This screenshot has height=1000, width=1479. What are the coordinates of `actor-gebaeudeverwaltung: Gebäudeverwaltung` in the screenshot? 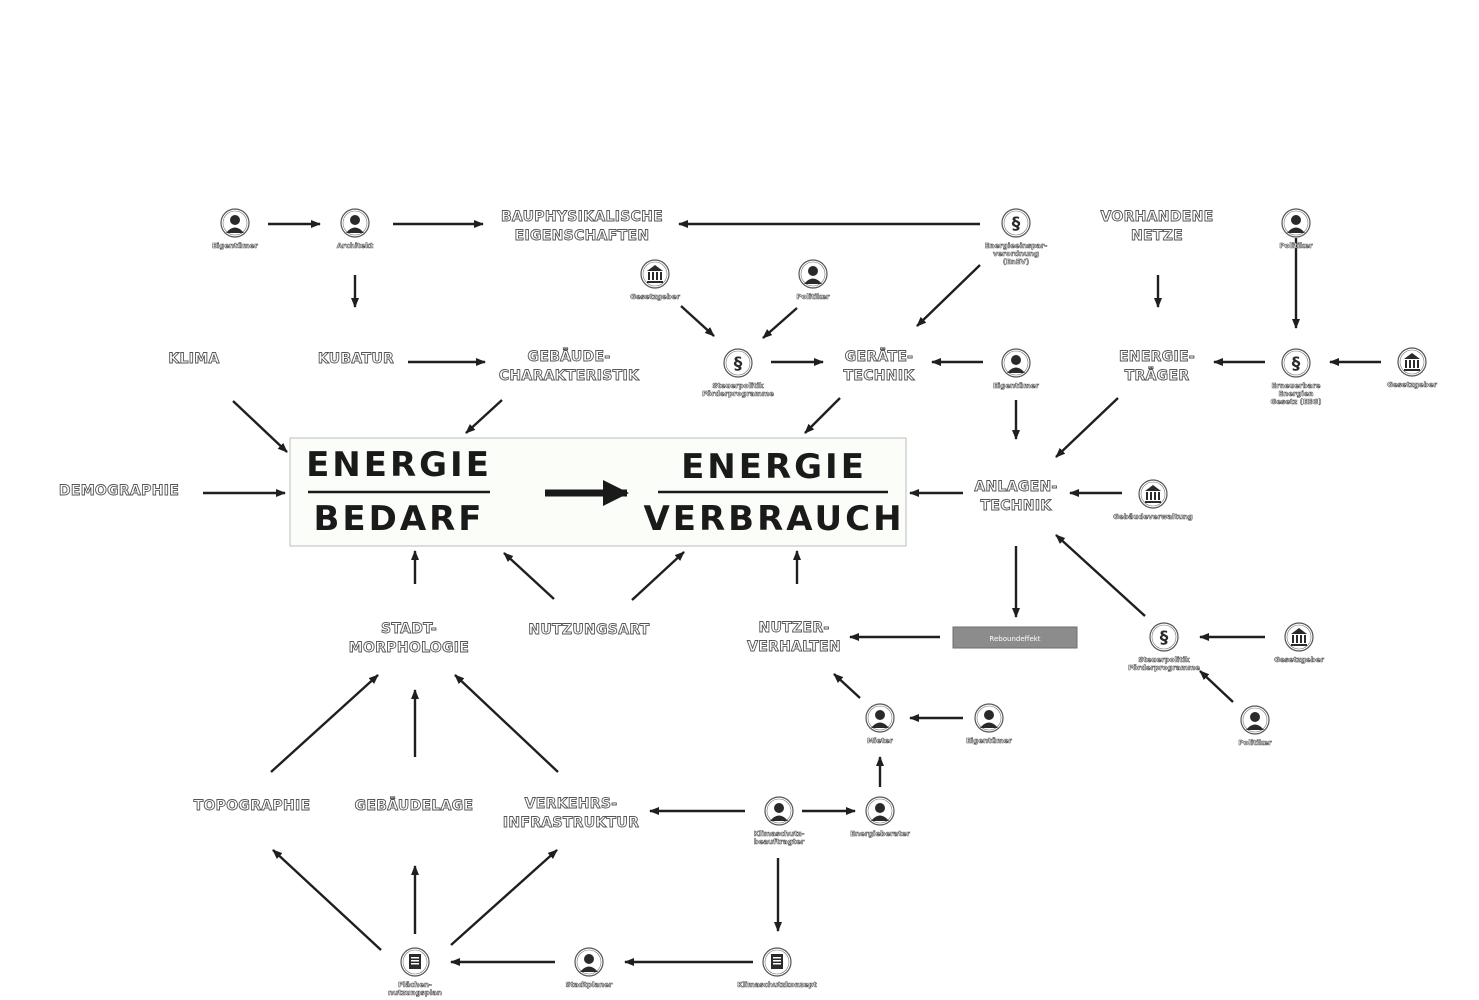 It's located at (1153, 500).